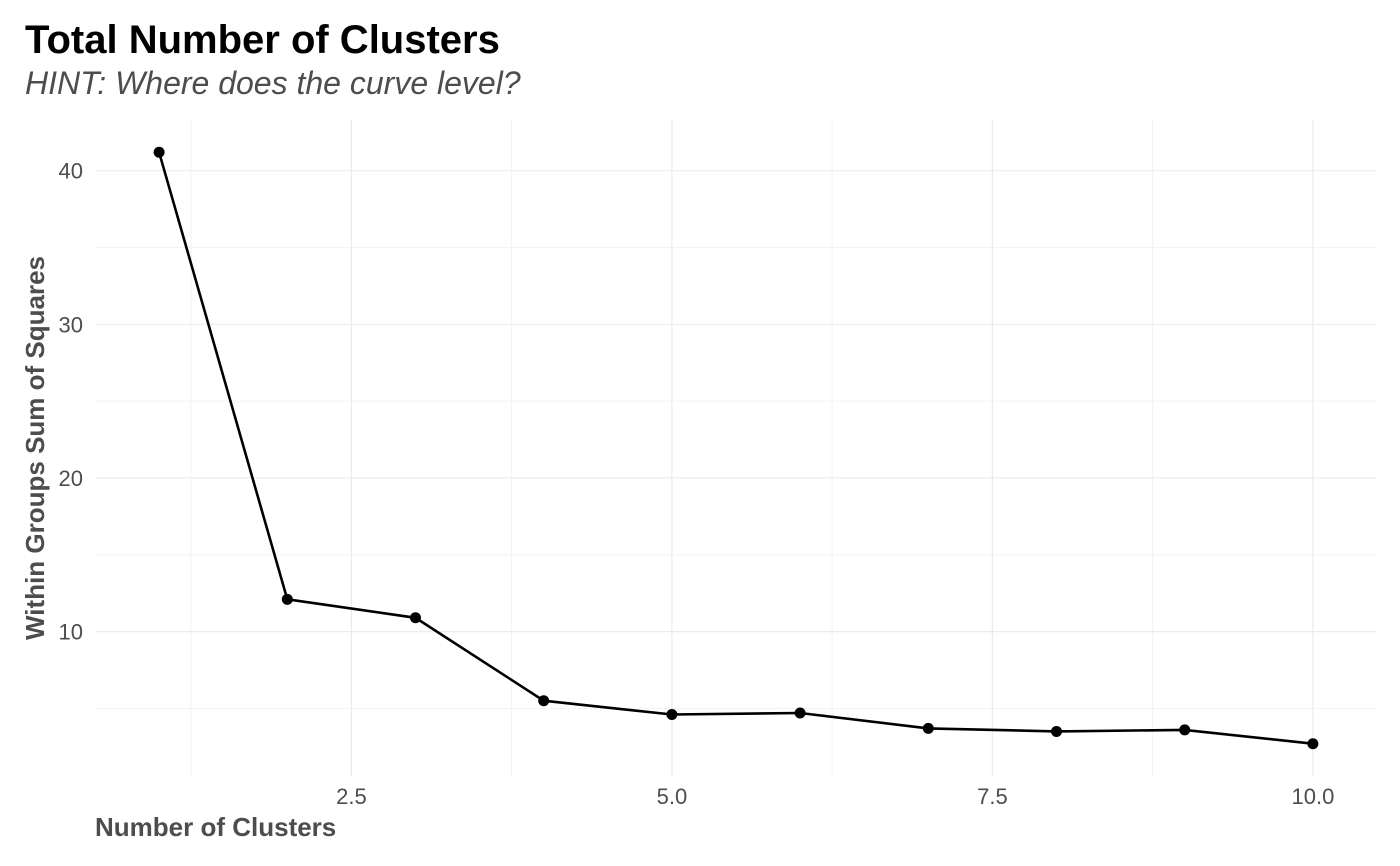 The image size is (1400, 866). What do you see at coordinates (262, 40) in the screenshot?
I see `chart-title: Total Number of Clusters` at bounding box center [262, 40].